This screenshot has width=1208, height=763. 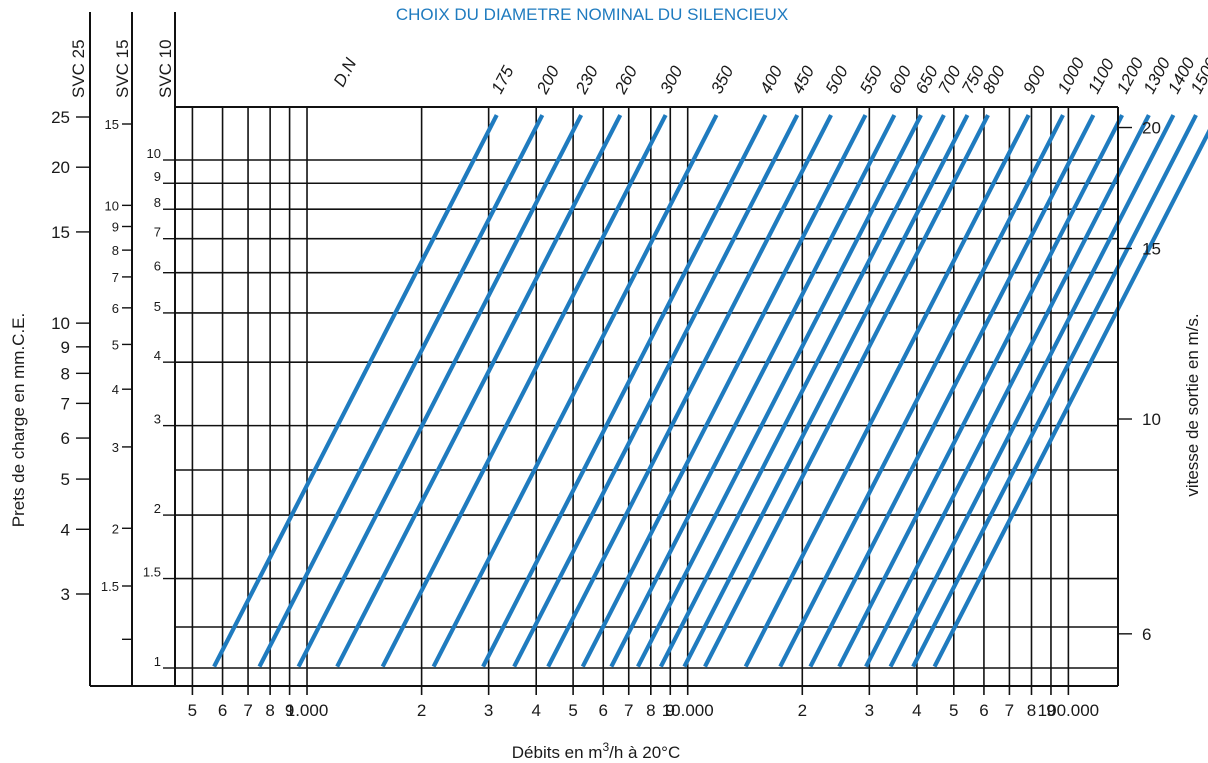 What do you see at coordinates (592, 14) in the screenshot?
I see `chart-title: CHOIX DU DIAMETRE NOMINAL DU SILENCIEUX` at bounding box center [592, 14].